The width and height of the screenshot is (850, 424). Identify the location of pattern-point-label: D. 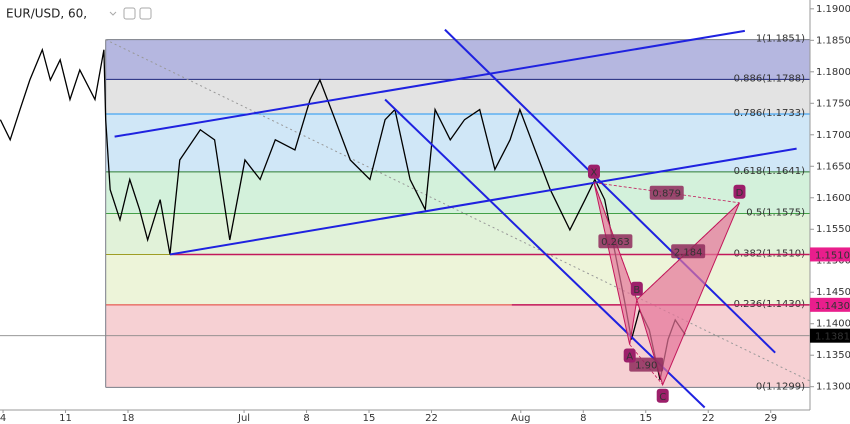
(740, 193).